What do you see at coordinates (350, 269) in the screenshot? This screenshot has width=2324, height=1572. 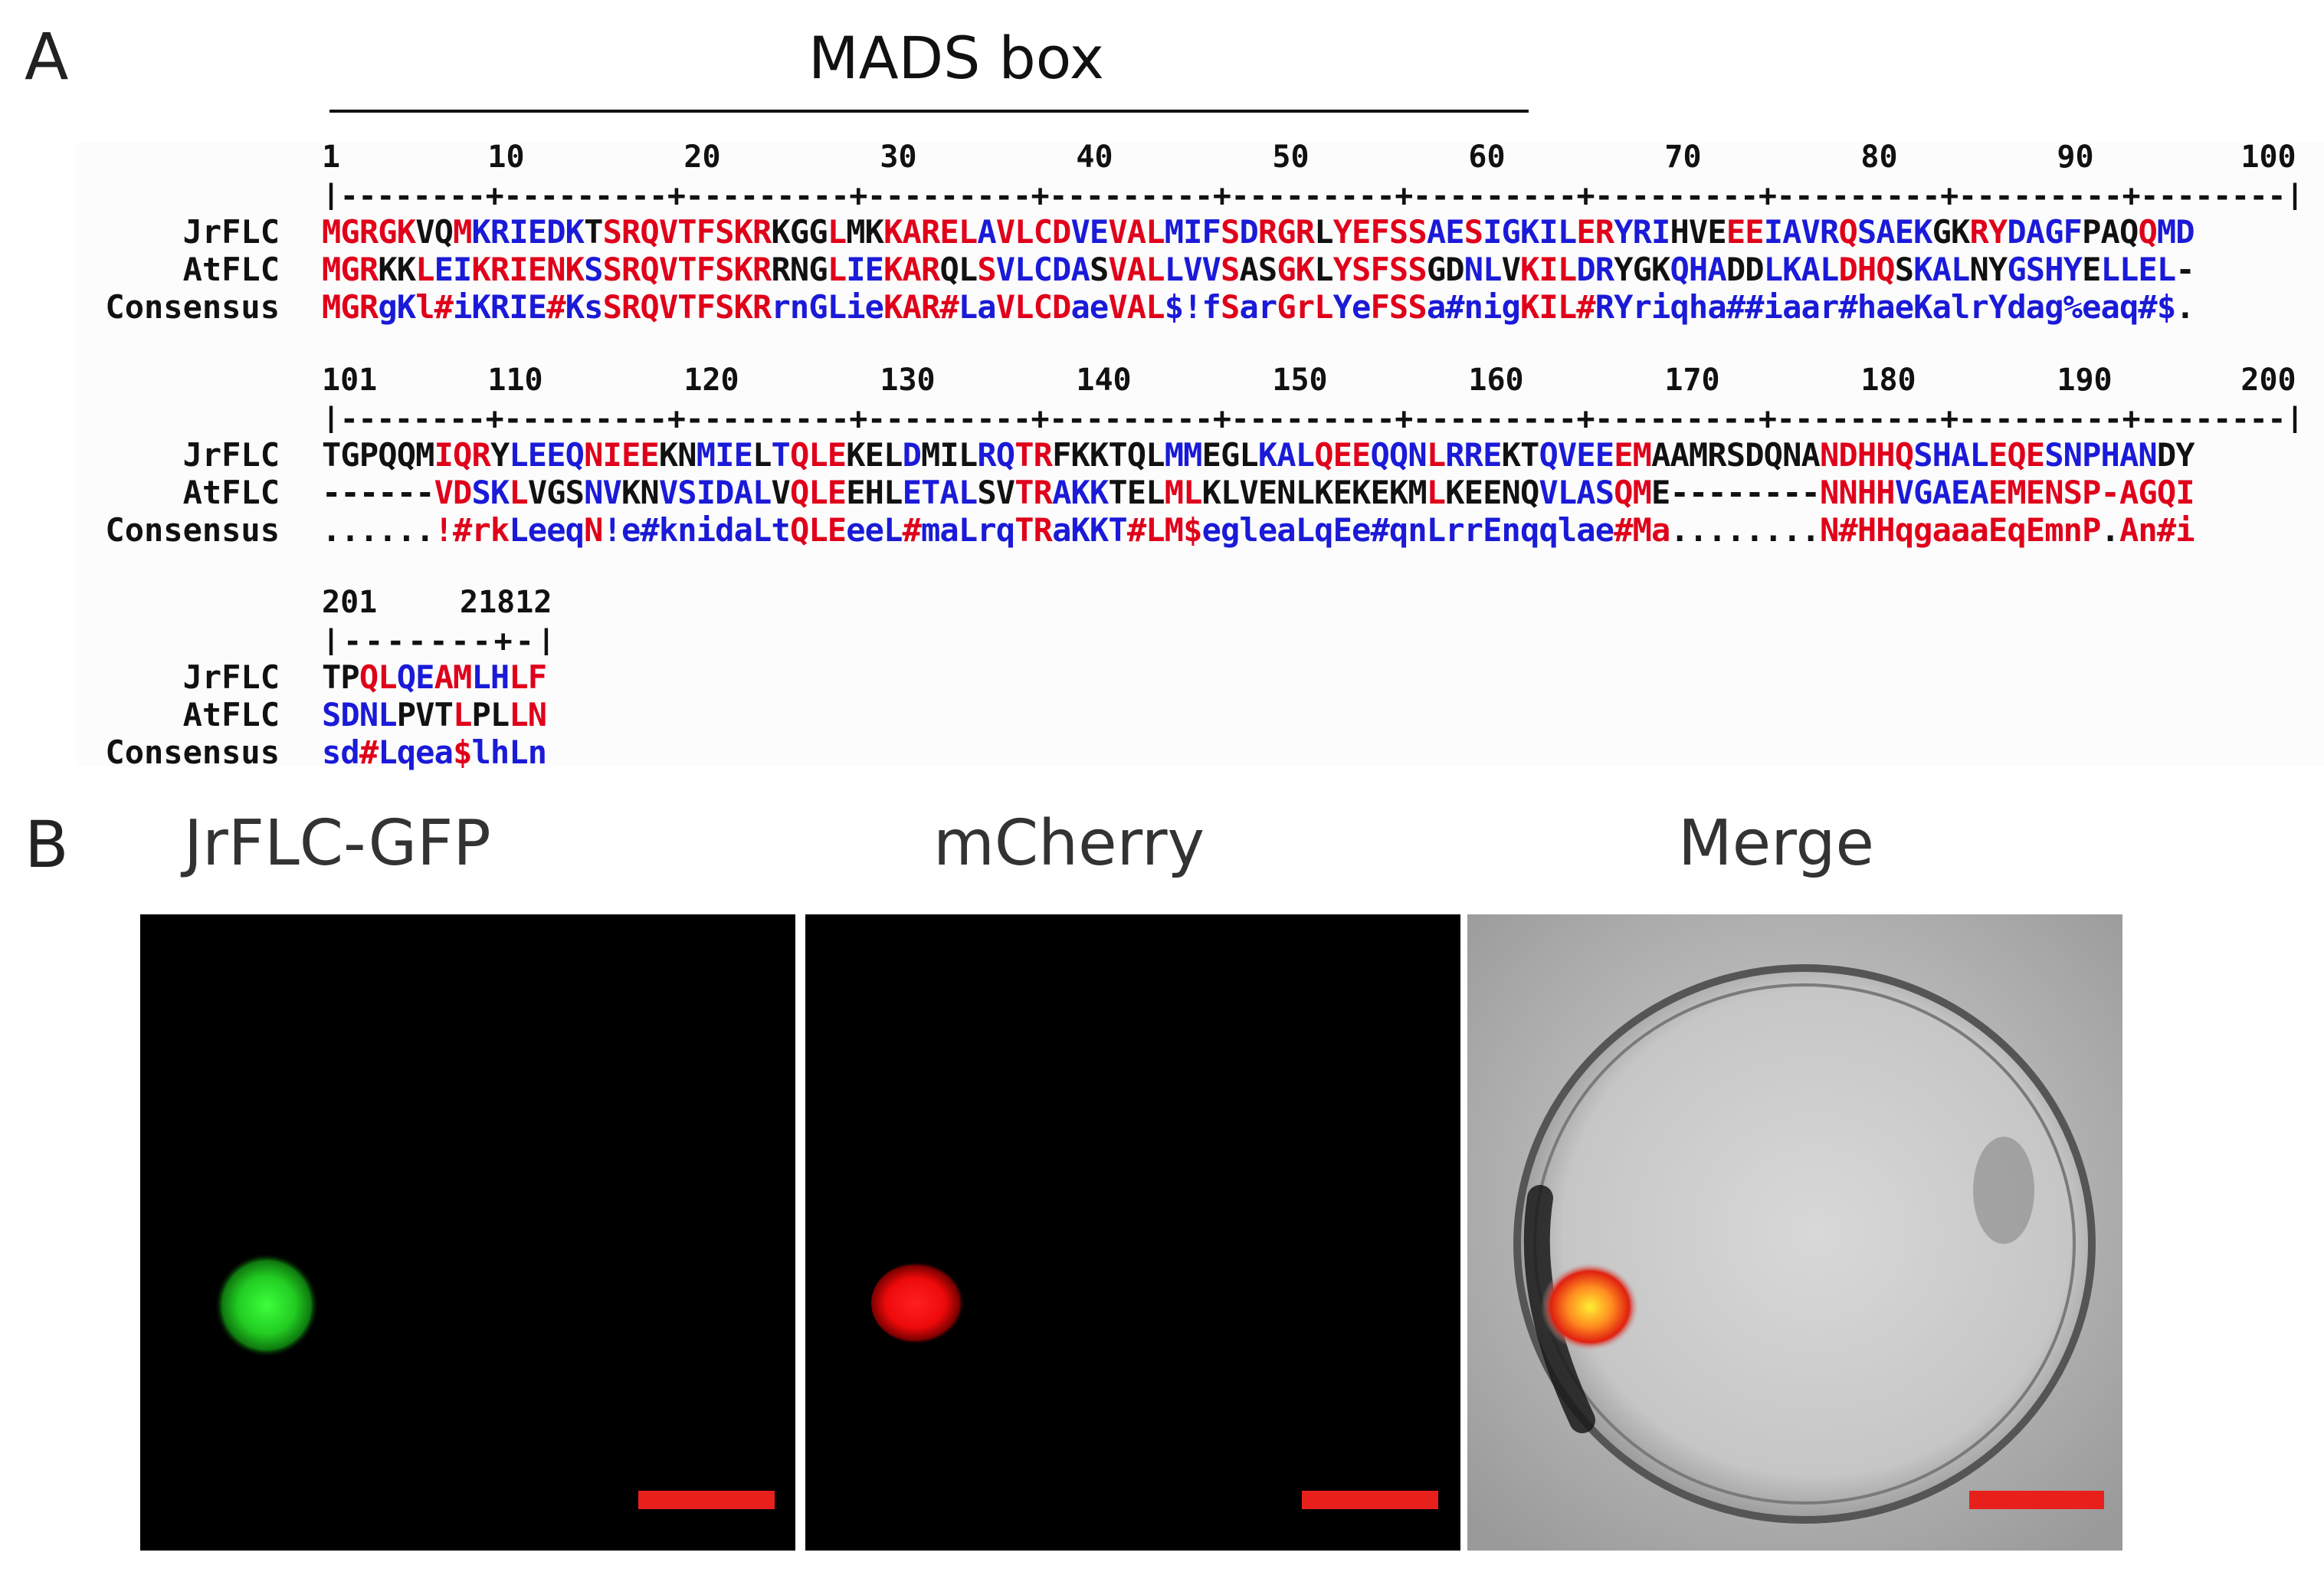 I see `residue-run: MGR` at bounding box center [350, 269].